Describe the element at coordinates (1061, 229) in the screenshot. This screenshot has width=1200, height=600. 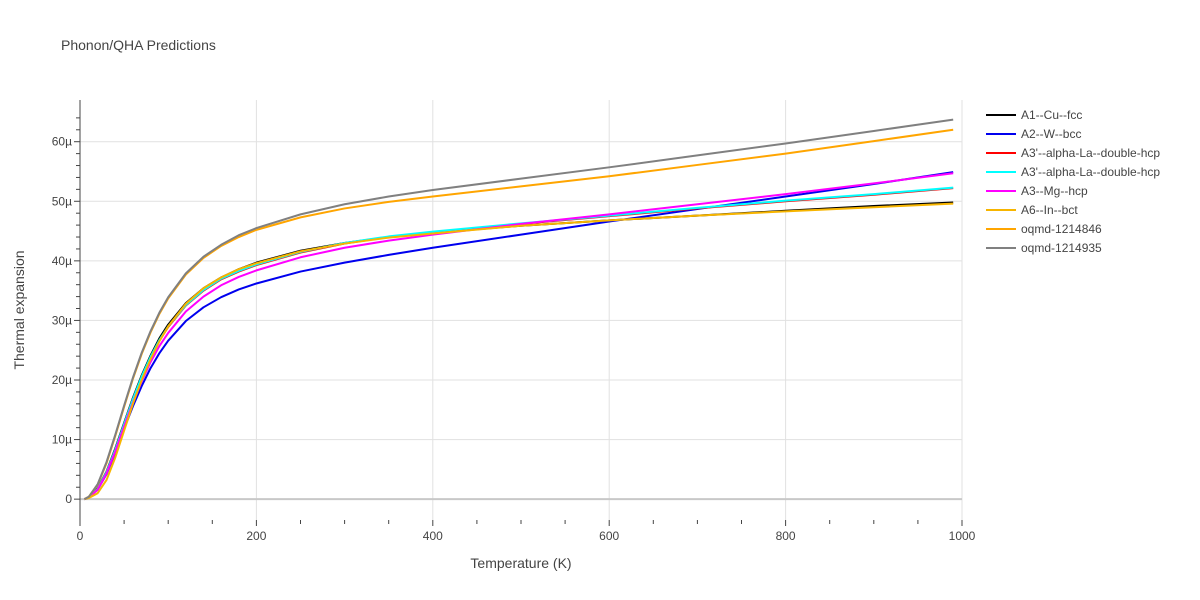
I see `legend-label: oqmd-1214846` at that location.